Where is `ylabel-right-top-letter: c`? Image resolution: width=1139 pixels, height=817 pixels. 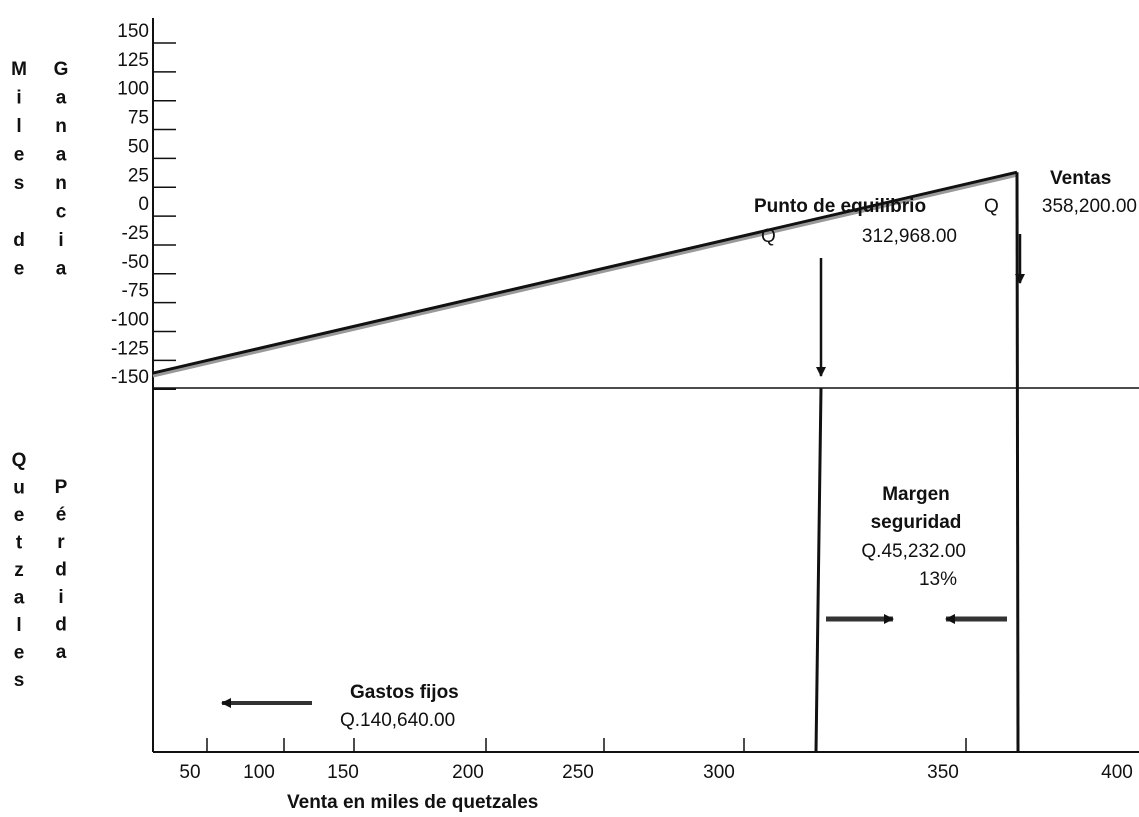
ylabel-right-top-letter: c is located at coordinates (61, 212).